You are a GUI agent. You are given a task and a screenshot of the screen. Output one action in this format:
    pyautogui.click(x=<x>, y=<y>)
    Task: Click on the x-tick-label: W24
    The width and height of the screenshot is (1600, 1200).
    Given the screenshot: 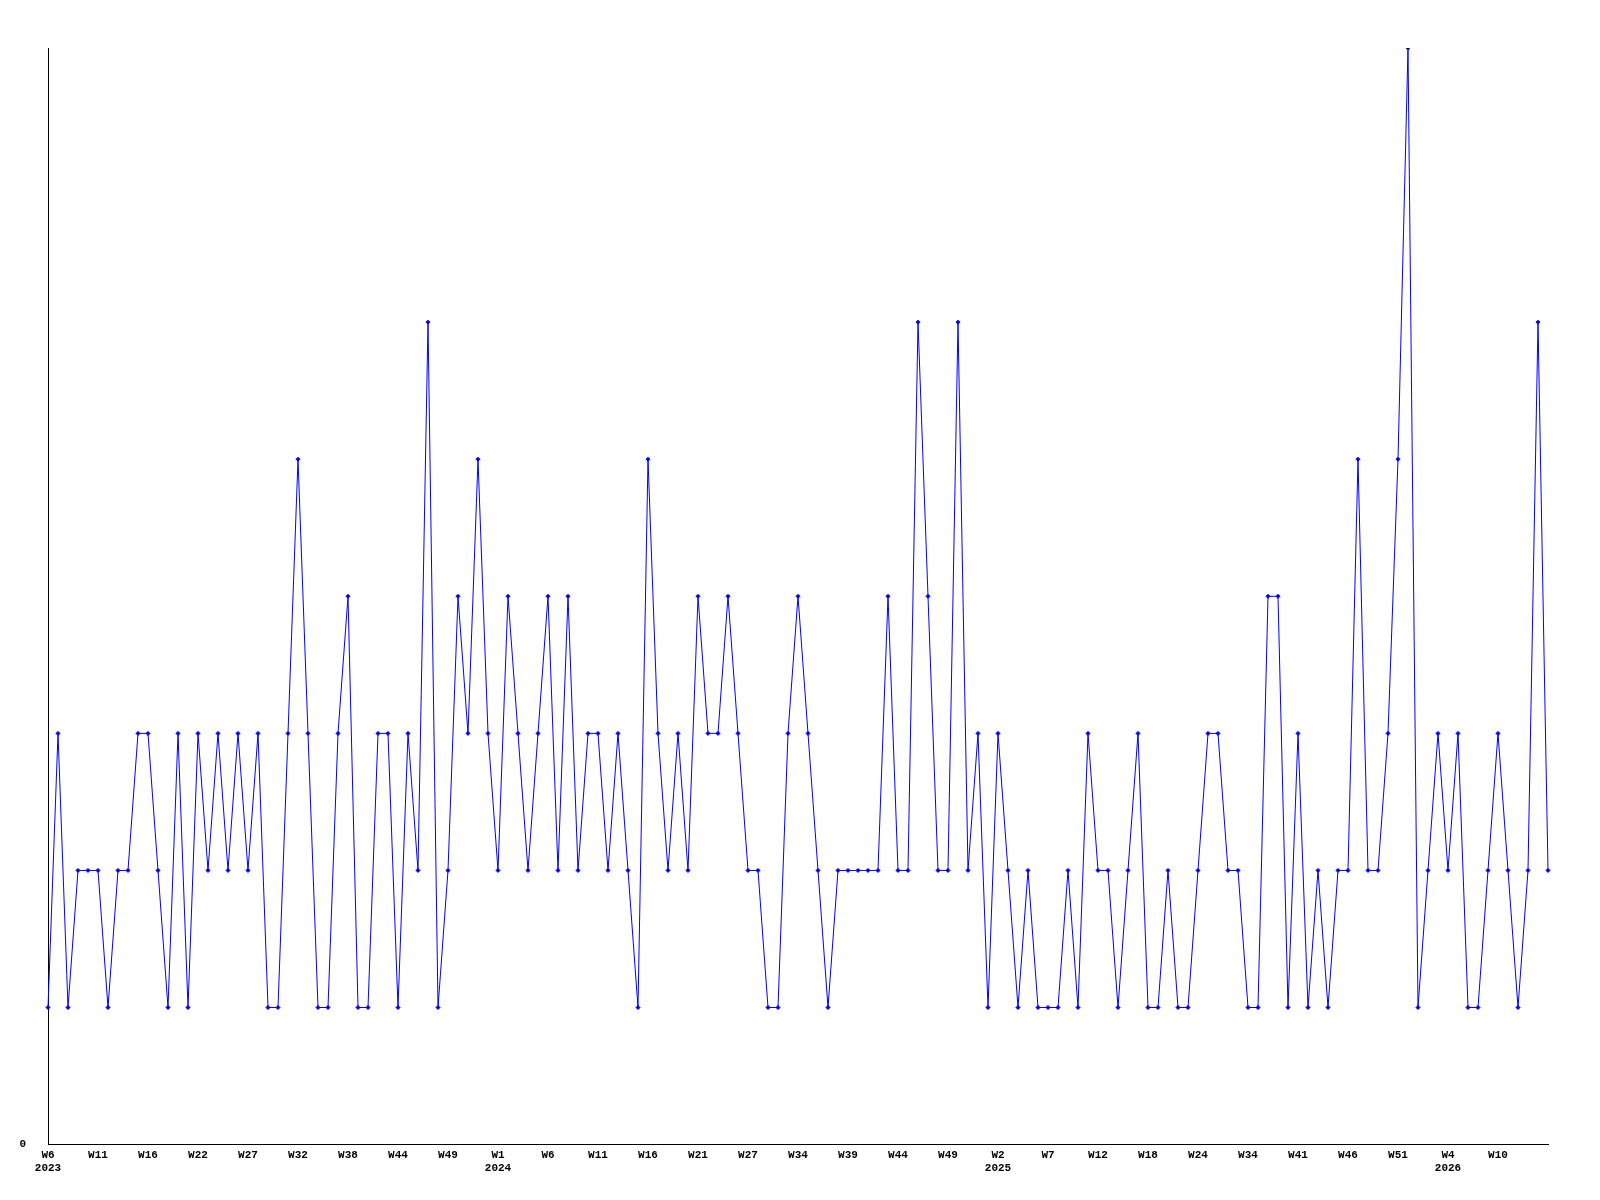 What is the action you would take?
    pyautogui.click(x=1198, y=1154)
    